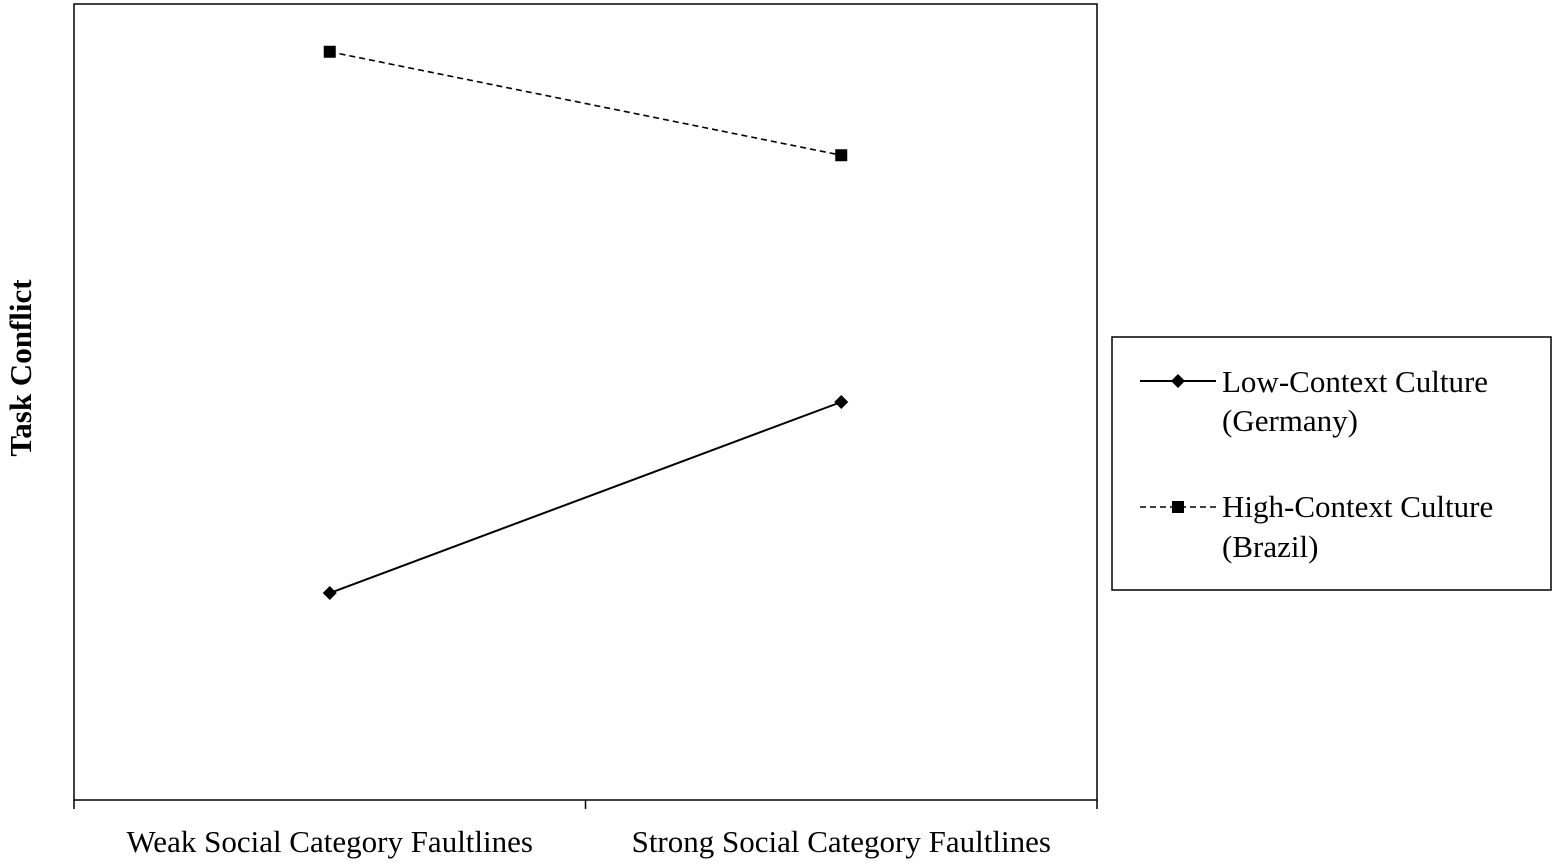 The height and width of the screenshot is (866, 1559). What do you see at coordinates (1355, 381) in the screenshot?
I see `legend-label-low-context-line1: Low-Context Culture` at bounding box center [1355, 381].